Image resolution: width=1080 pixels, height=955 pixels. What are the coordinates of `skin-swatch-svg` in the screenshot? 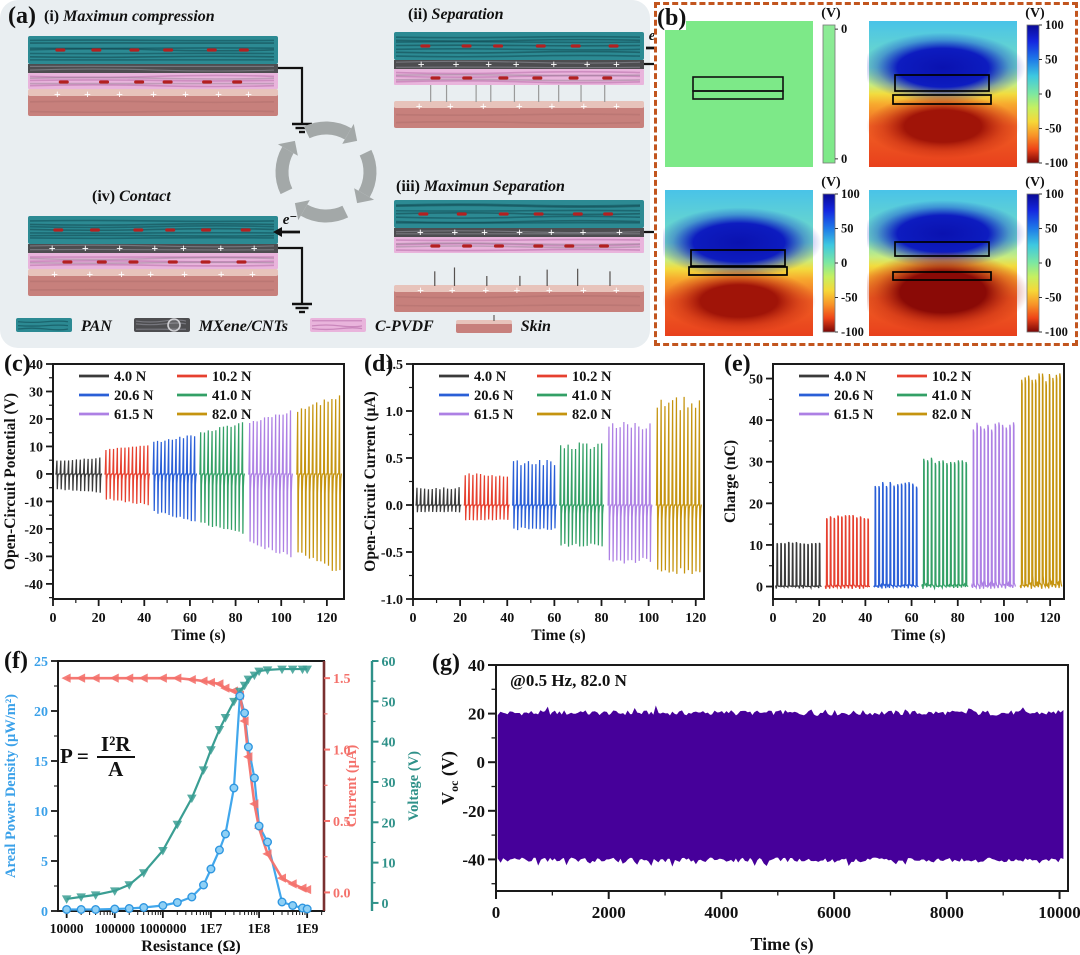 It's located at (483, 323).